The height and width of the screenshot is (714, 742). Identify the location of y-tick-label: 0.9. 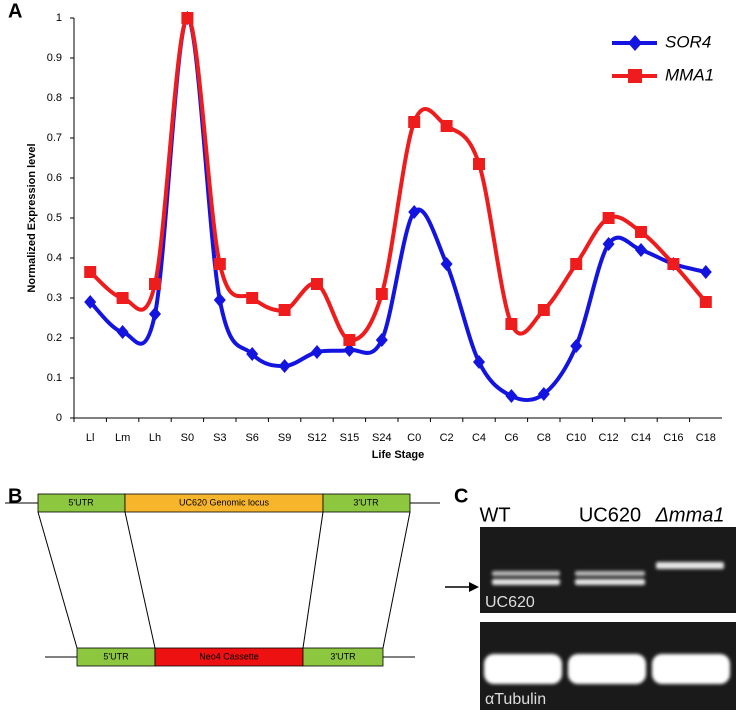
(54, 58).